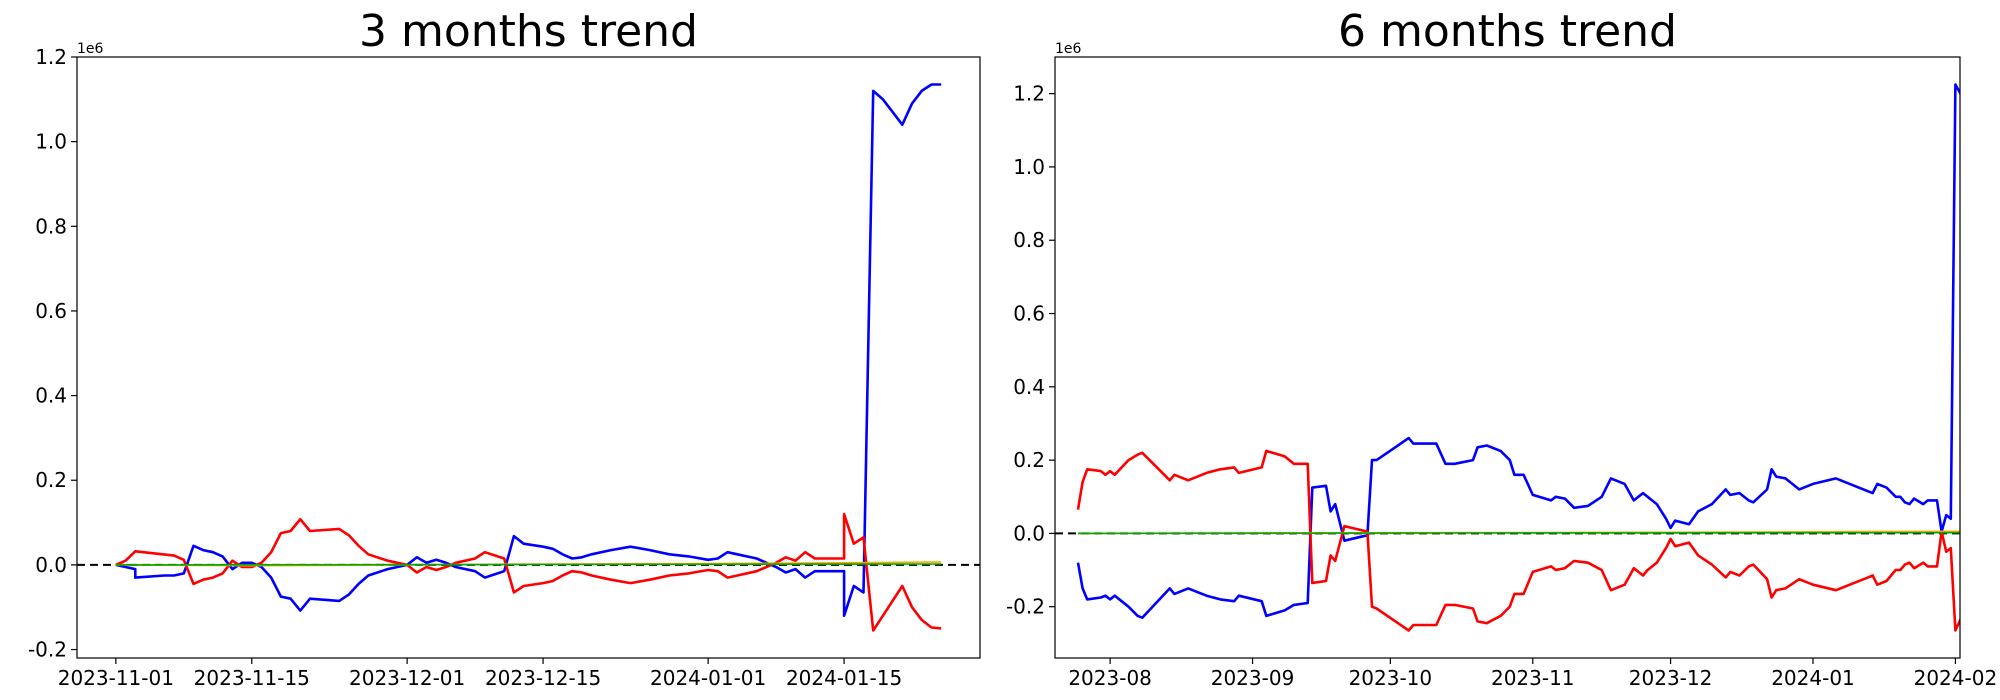 This screenshot has height=700, width=2000. I want to click on chart-2-y-tick-label-1: 0.0, so click(1029, 533).